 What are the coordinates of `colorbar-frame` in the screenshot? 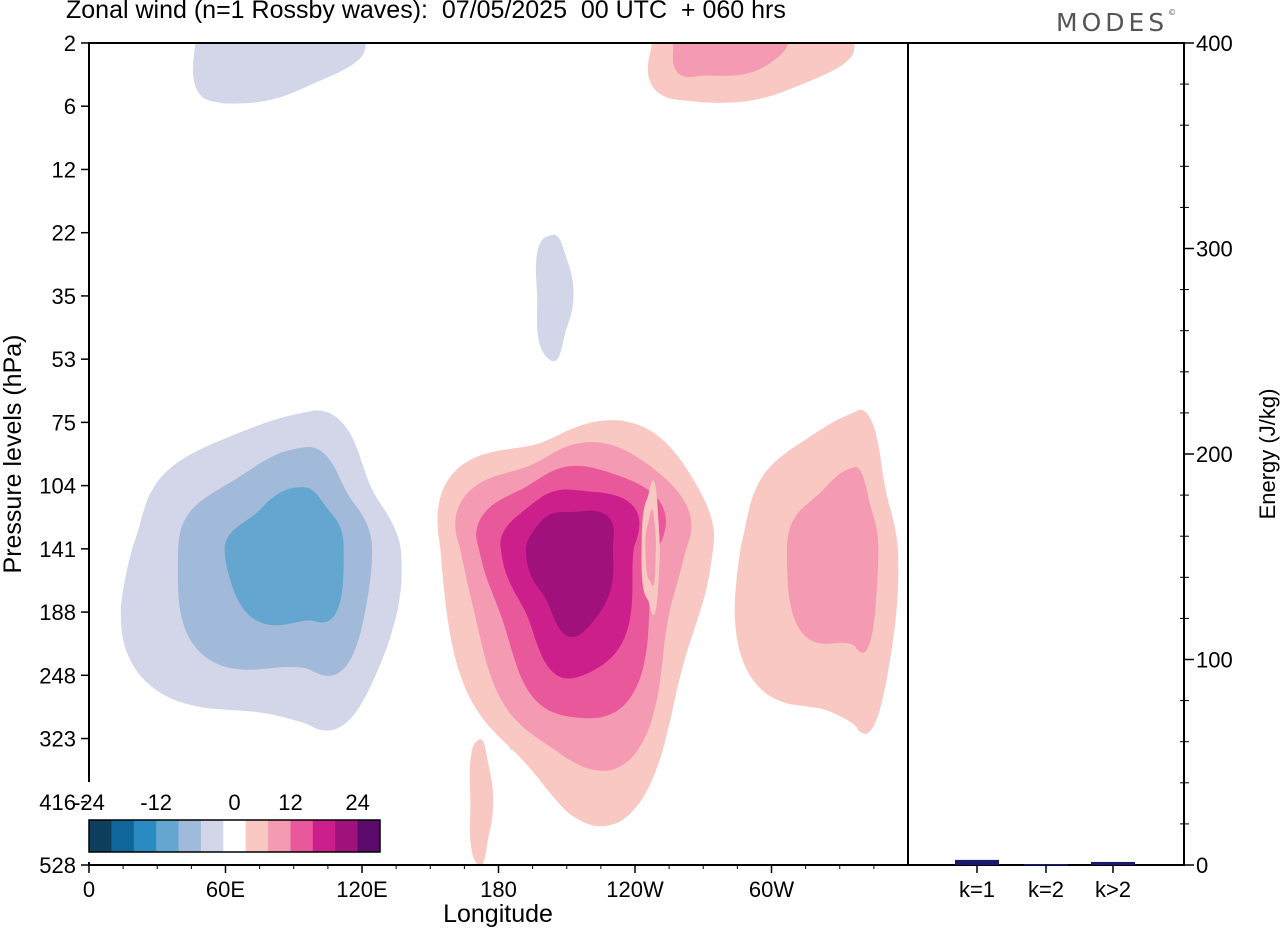 It's located at (234, 836).